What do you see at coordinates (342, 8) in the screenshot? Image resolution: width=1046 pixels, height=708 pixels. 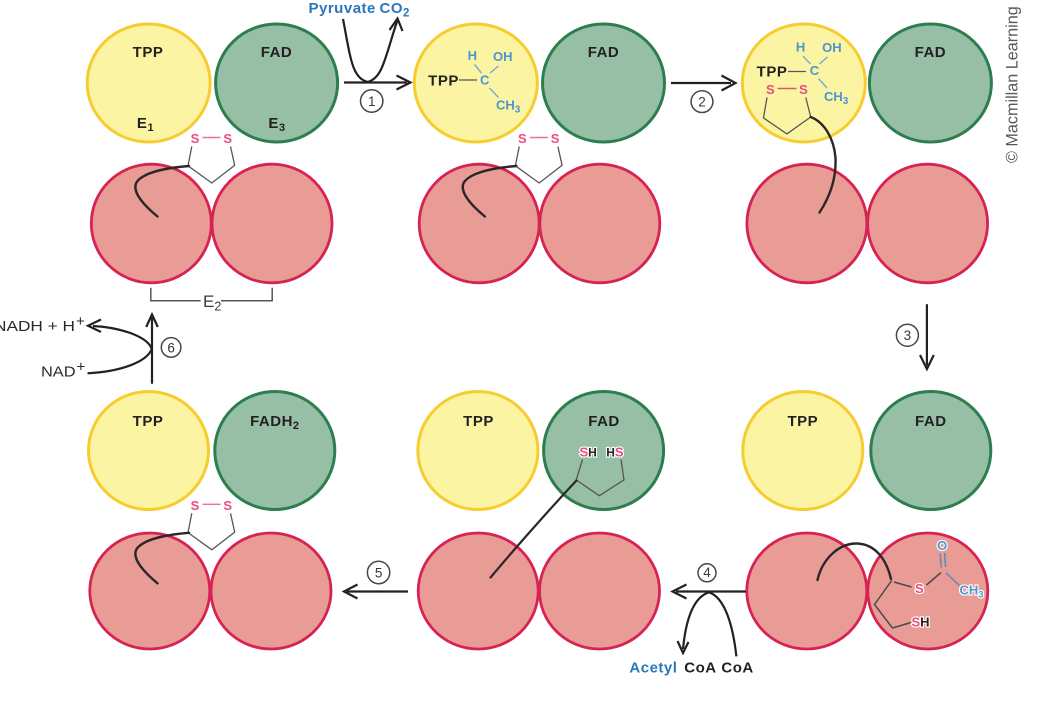 I see `svg-text: Pyruvate` at bounding box center [342, 8].